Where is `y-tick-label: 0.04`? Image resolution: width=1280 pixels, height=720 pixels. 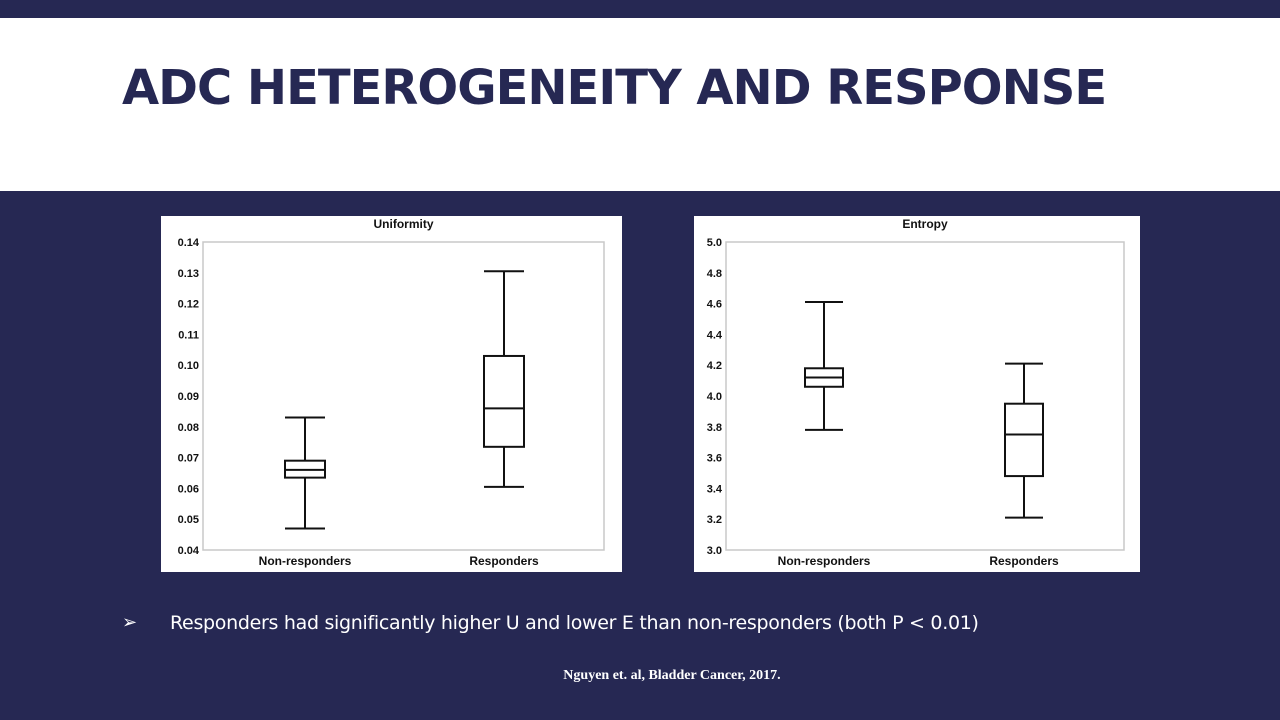
y-tick-label: 0.04 is located at coordinates (189, 551).